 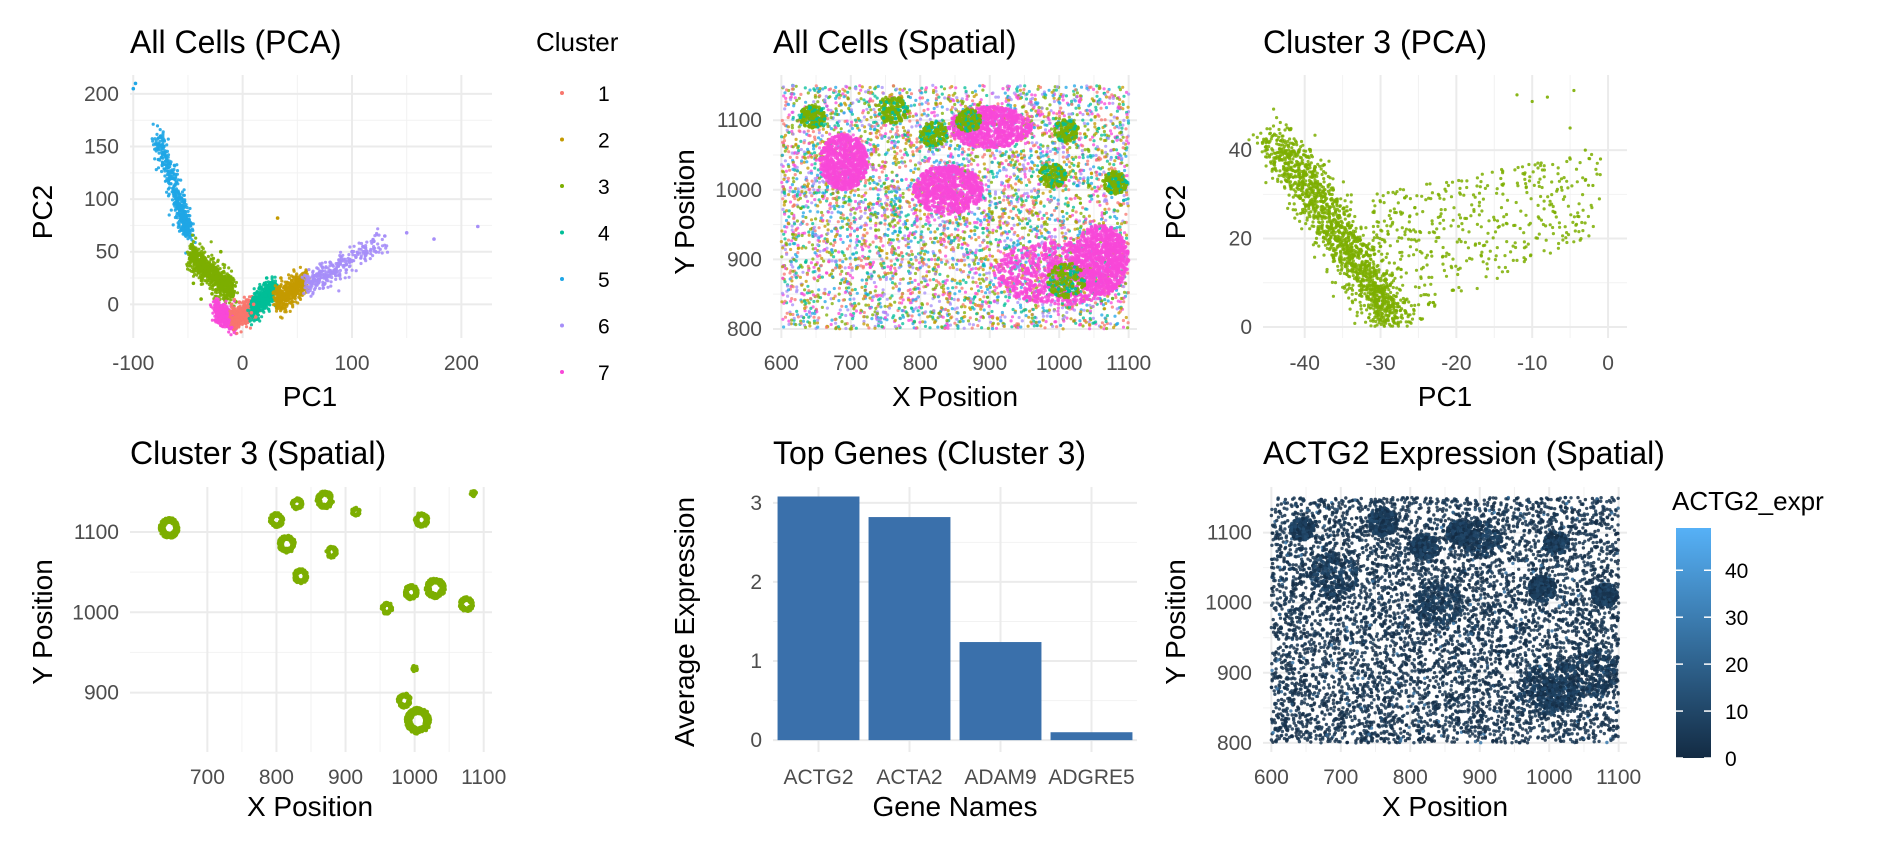 What do you see at coordinates (604, 280) in the screenshot?
I see `legend-label: 5` at bounding box center [604, 280].